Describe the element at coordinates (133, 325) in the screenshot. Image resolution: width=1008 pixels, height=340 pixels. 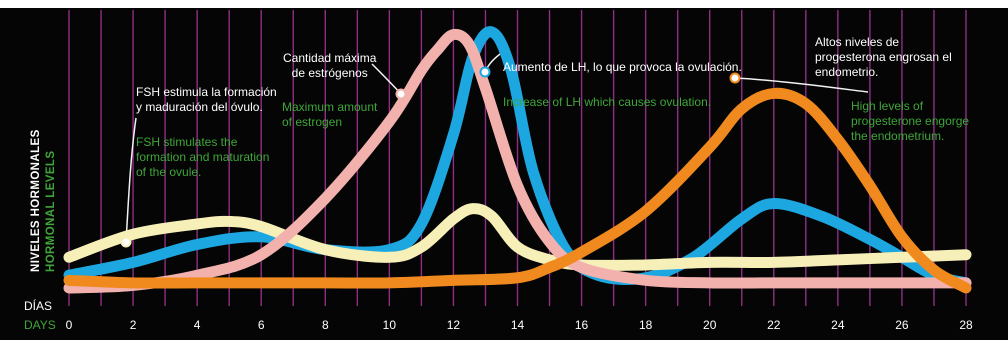
I see `x-tick-2: 2` at that location.